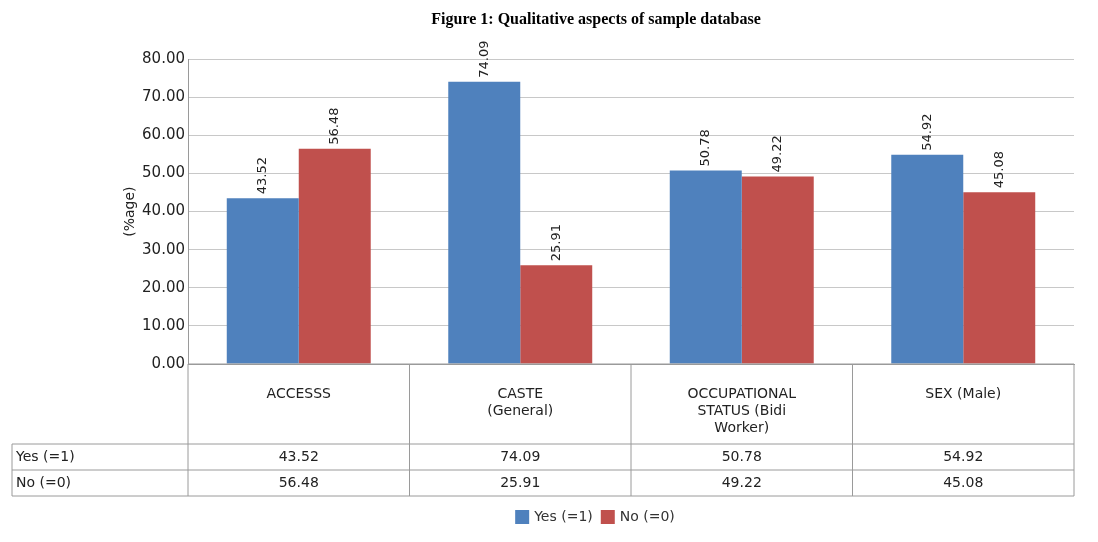 Image resolution: width=1098 pixels, height=542 pixels. Describe the element at coordinates (299, 393) in the screenshot. I see `x-tick-label: ACCESSS` at that location.